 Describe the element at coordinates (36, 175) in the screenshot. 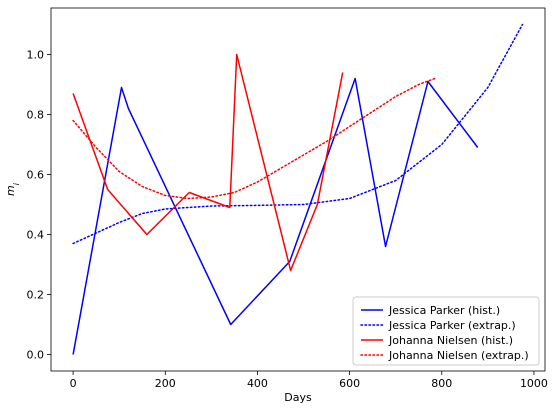

I see `y-tick-label: 0.6` at that location.